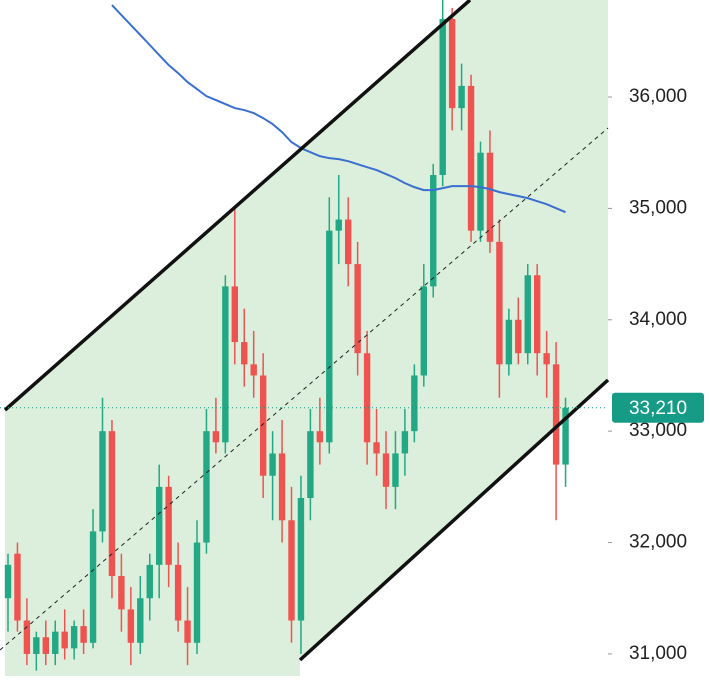  Describe the element at coordinates (658, 542) in the screenshot. I see `y-tick-label: 32,000` at that location.